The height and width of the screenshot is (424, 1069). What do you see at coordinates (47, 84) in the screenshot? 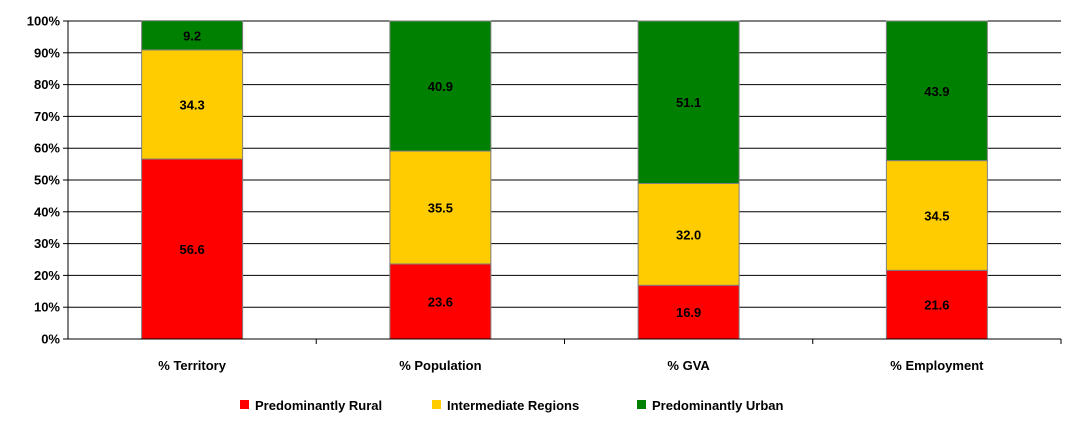
I see `y-tick-label: 80%` at bounding box center [47, 84].